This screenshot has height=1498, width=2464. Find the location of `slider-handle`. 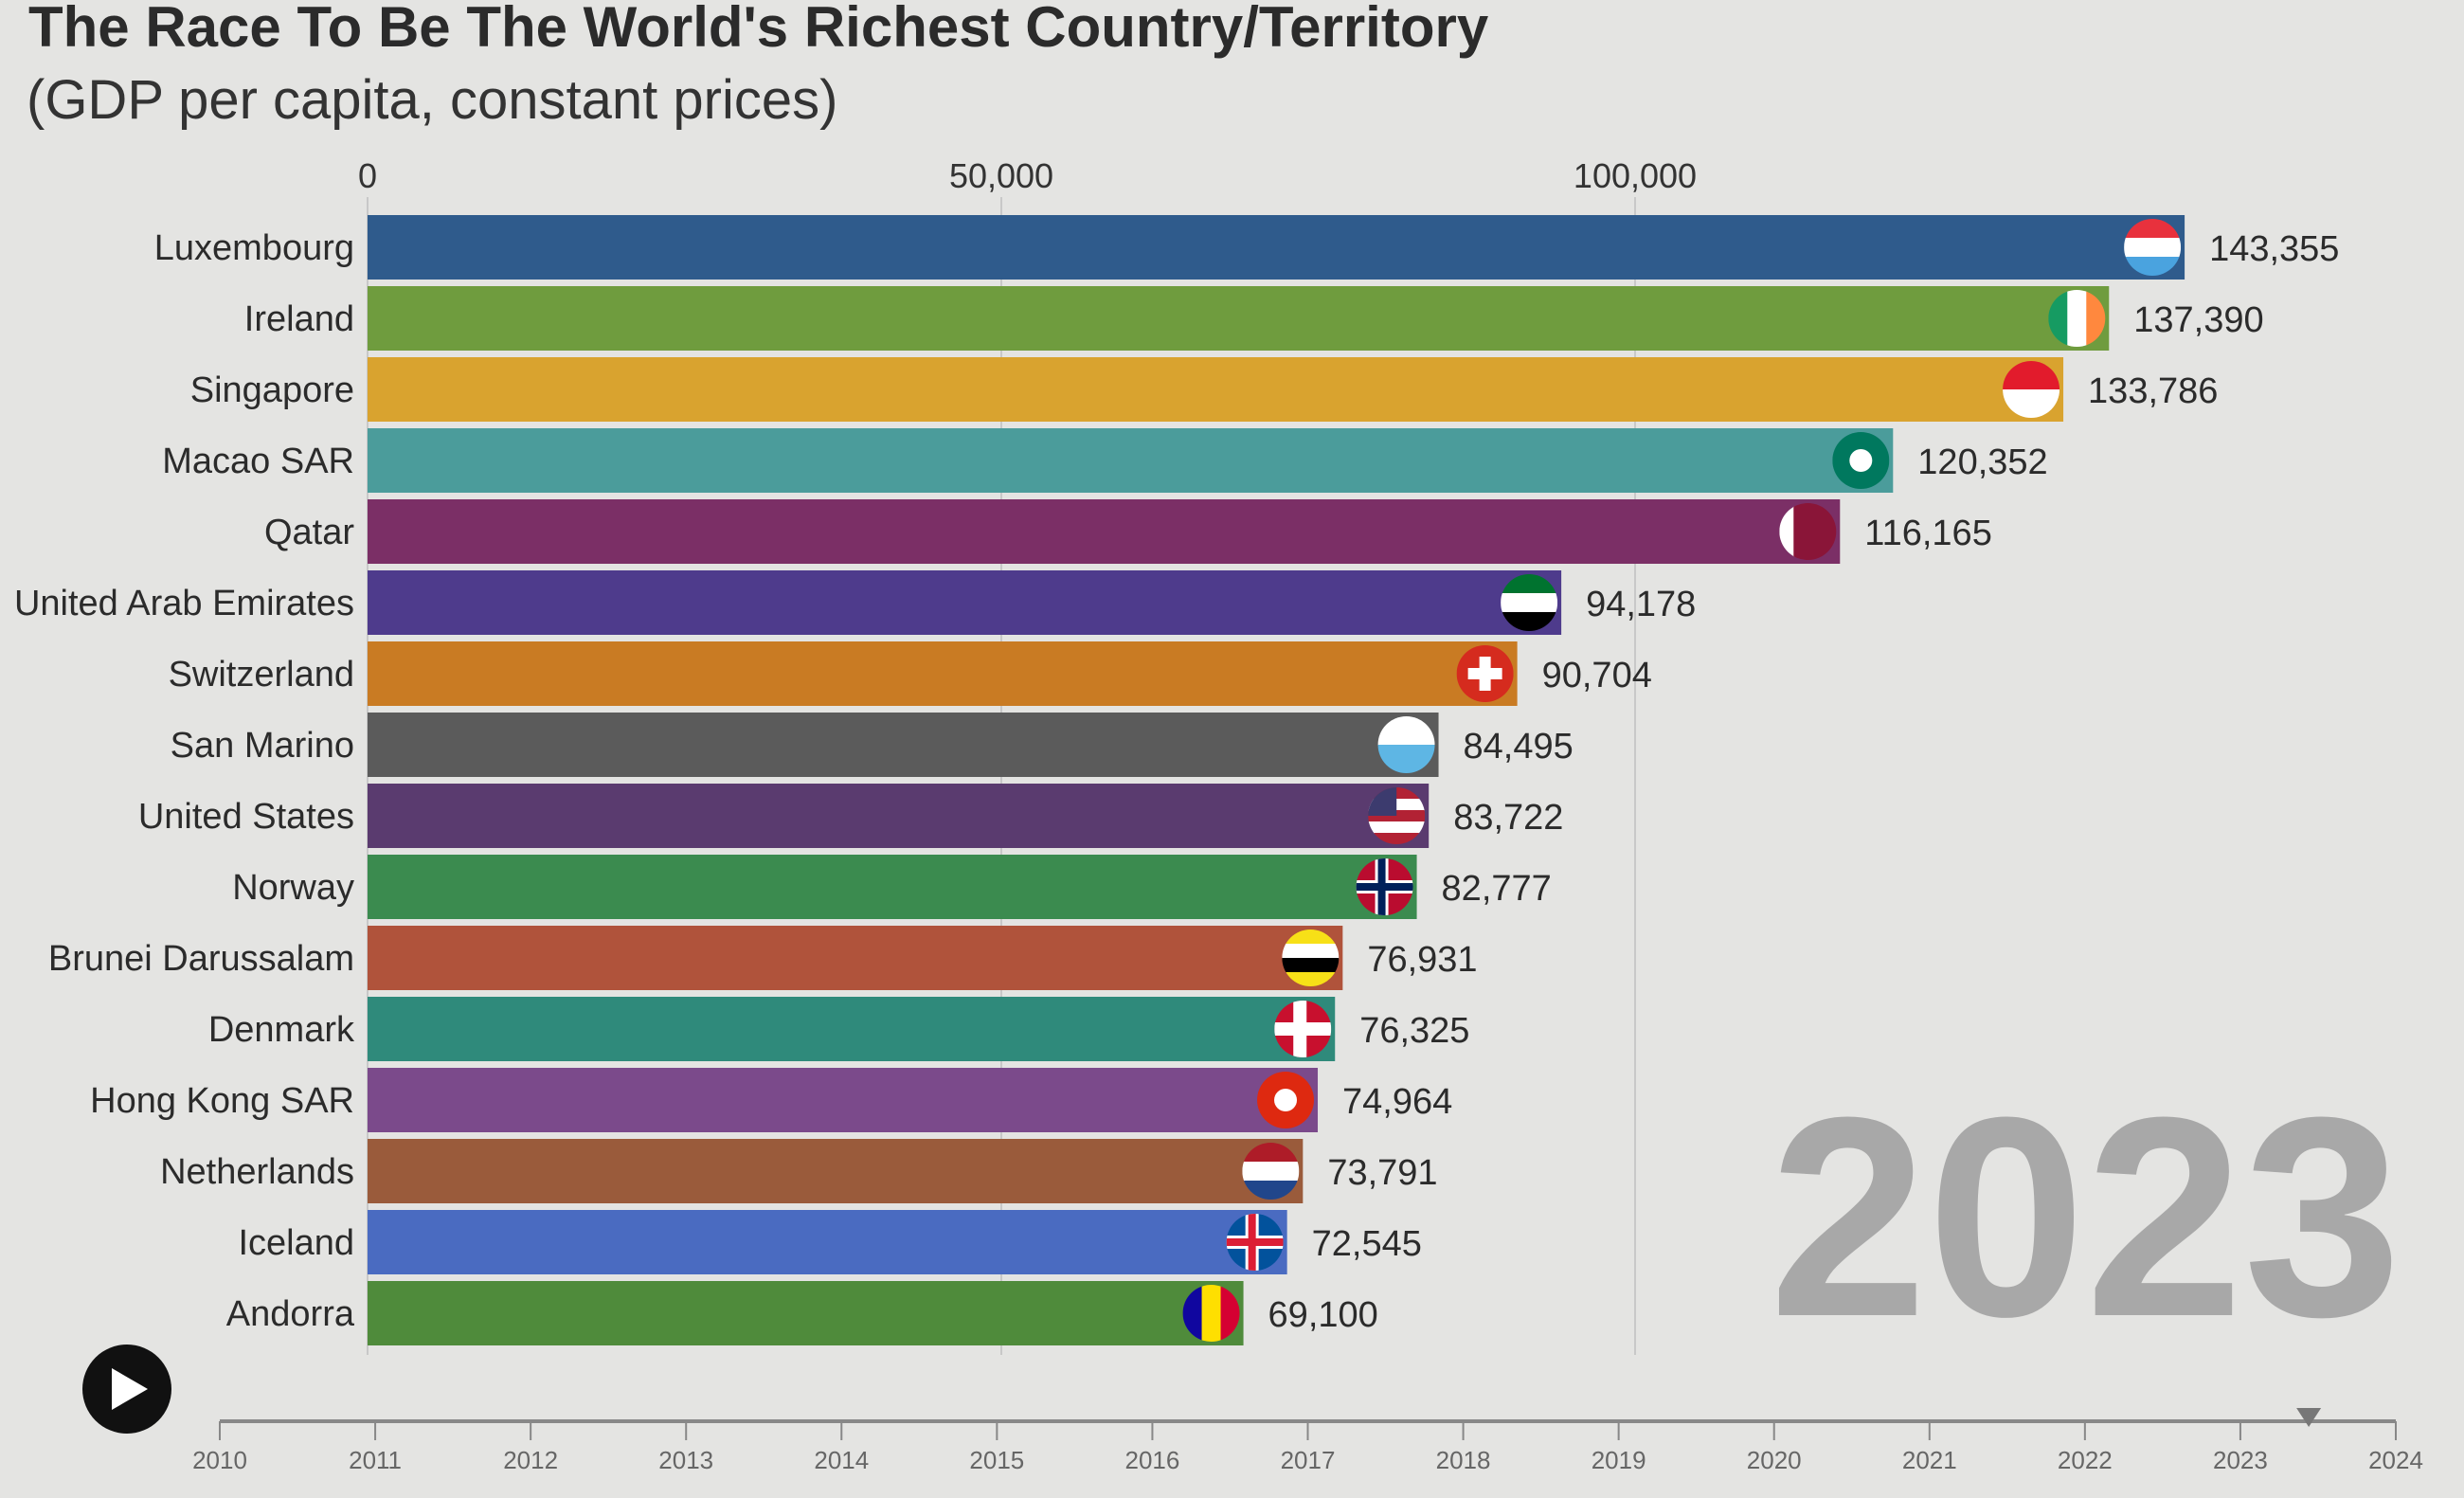

slider-handle is located at coordinates (2309, 1418).